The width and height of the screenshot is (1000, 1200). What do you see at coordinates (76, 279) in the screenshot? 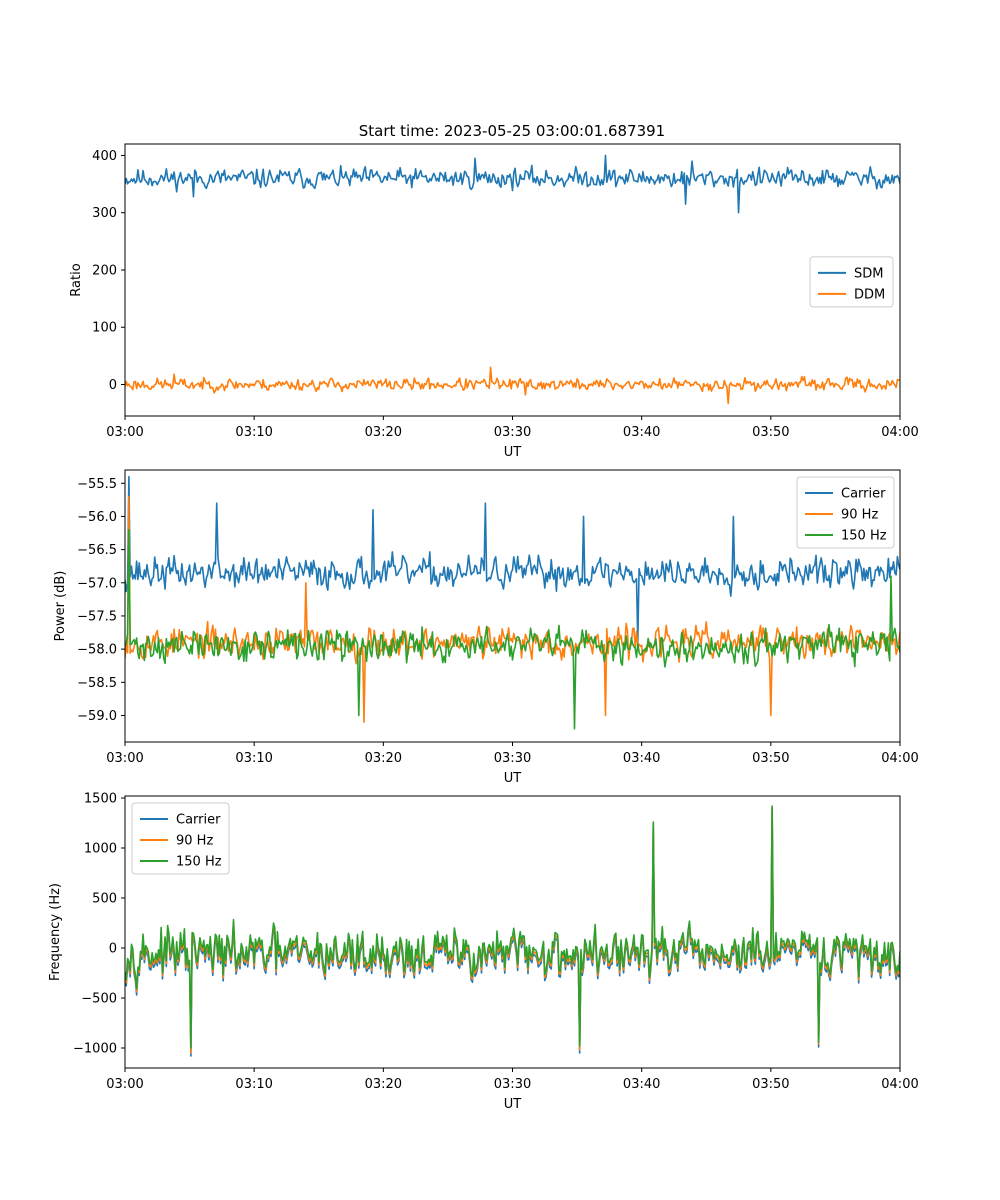
I see `y-axis-label: Ratio` at bounding box center [76, 279].